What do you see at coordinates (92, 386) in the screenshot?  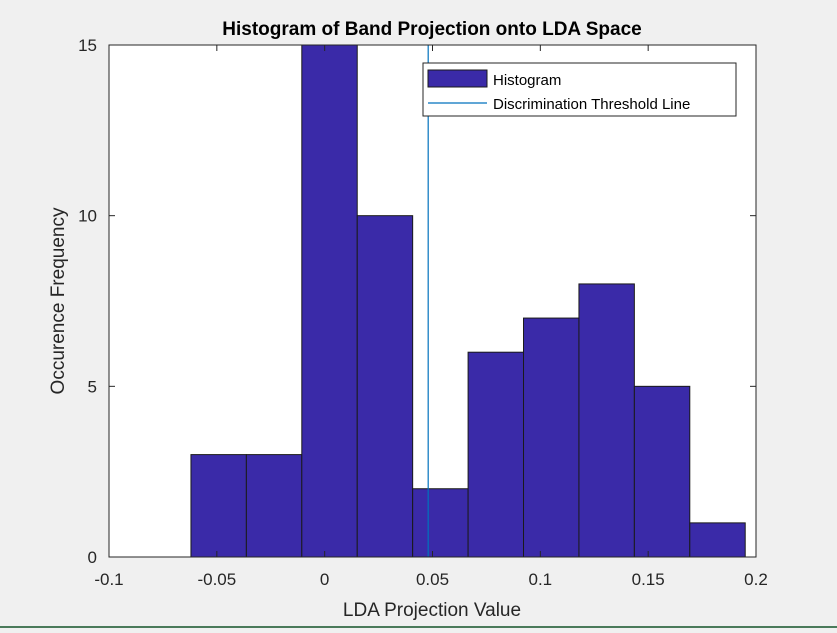 I see `y-tick-label: 5` at bounding box center [92, 386].